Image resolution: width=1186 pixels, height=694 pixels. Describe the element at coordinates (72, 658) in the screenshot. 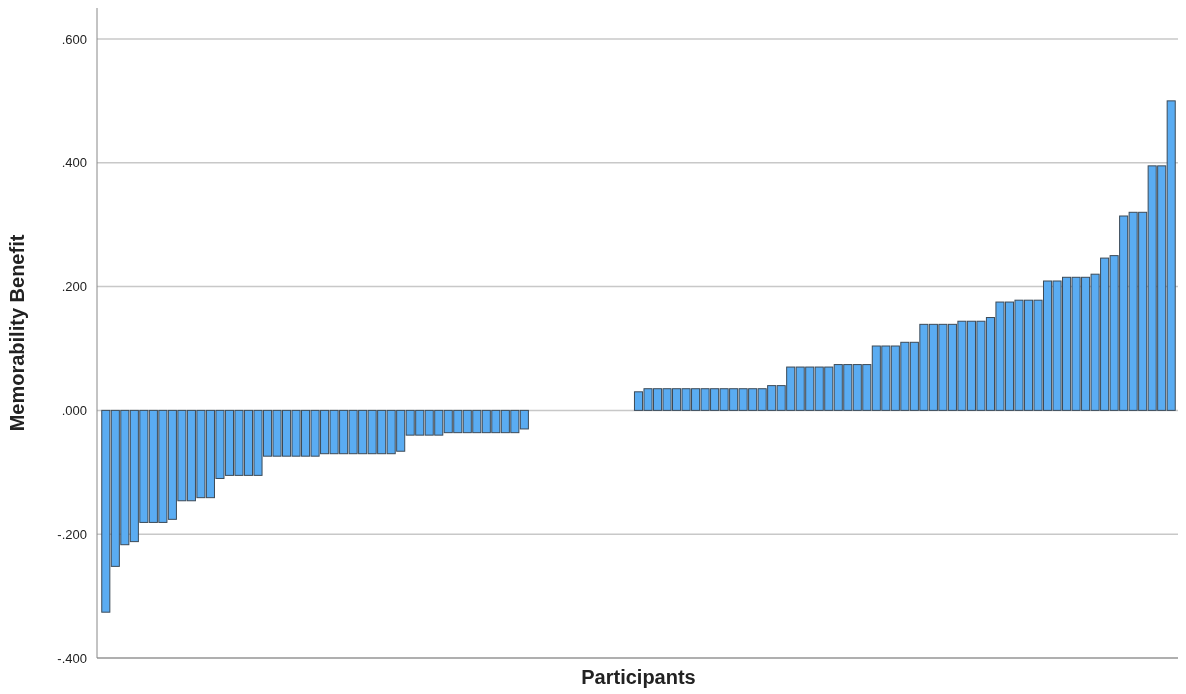

I see `y-tick-label: -.400` at that location.